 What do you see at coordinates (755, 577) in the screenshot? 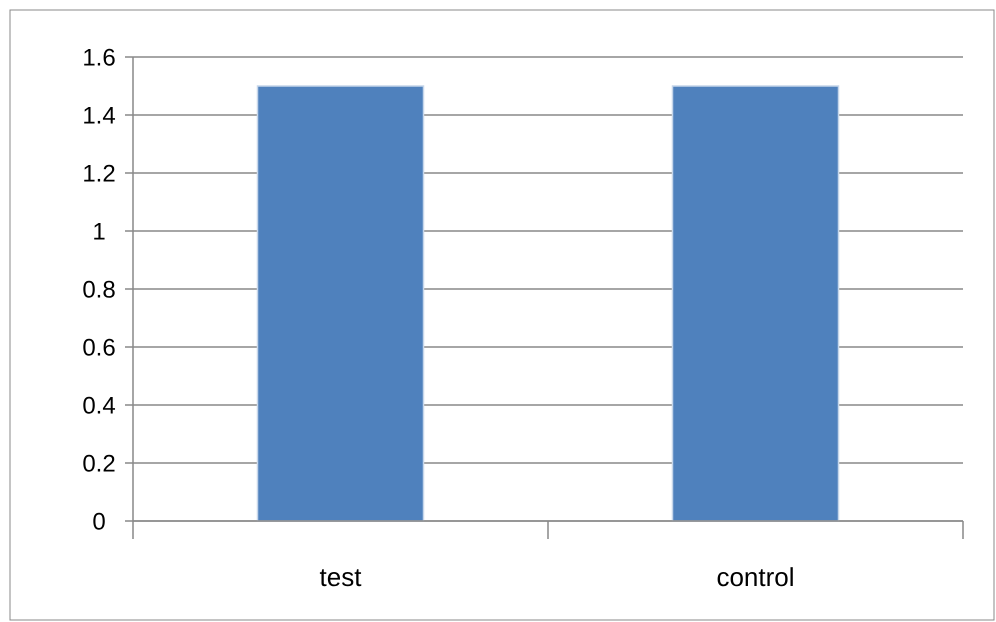
I see `x-tick-label: control` at bounding box center [755, 577].